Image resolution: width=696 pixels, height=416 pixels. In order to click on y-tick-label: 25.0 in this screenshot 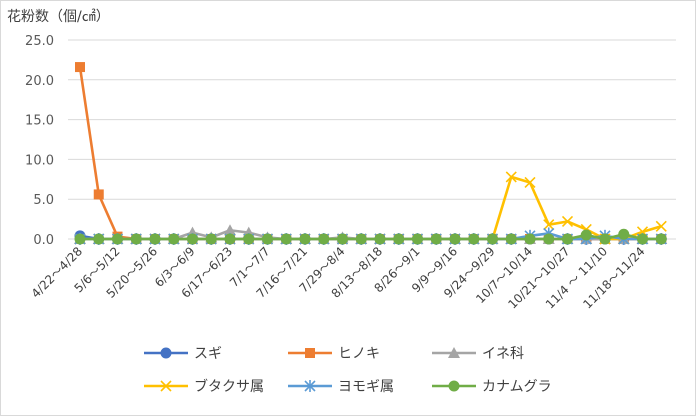, I will do `click(39, 41)`.